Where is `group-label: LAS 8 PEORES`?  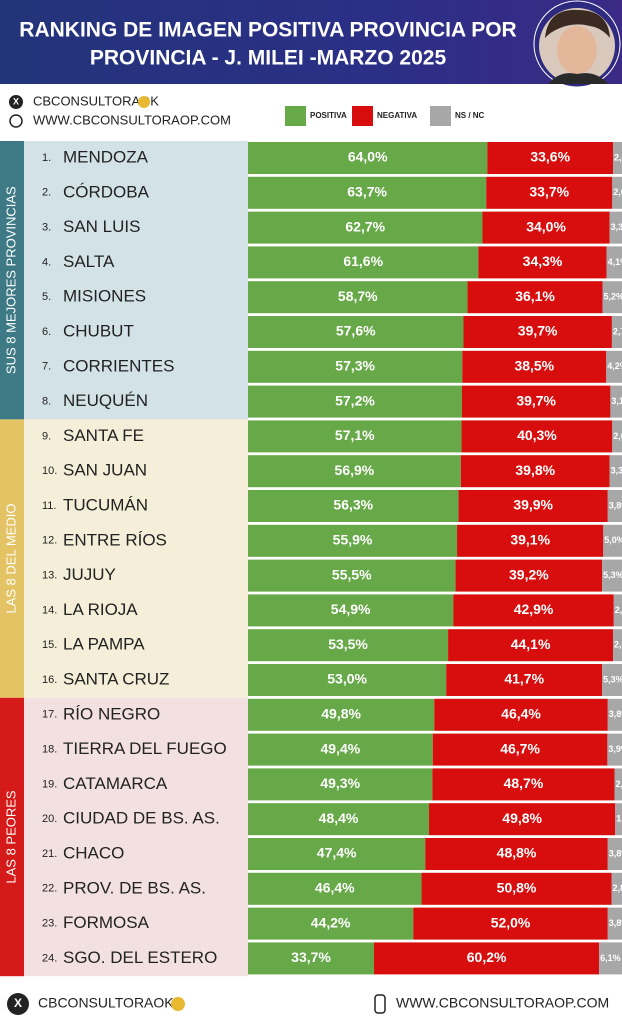
group-label: LAS 8 PEORES is located at coordinates (10, 837).